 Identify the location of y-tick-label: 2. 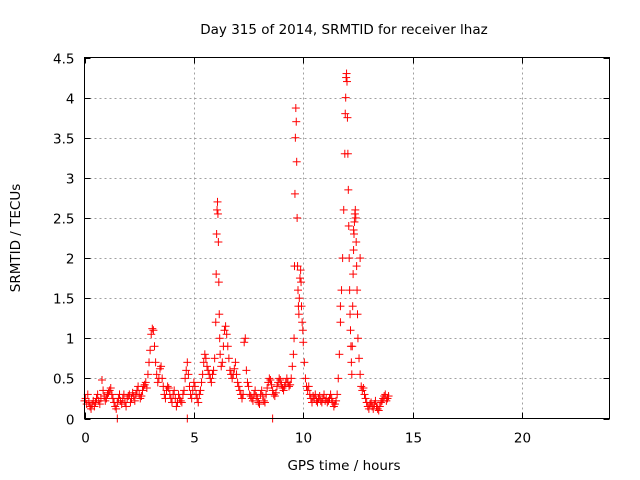
(70, 260).